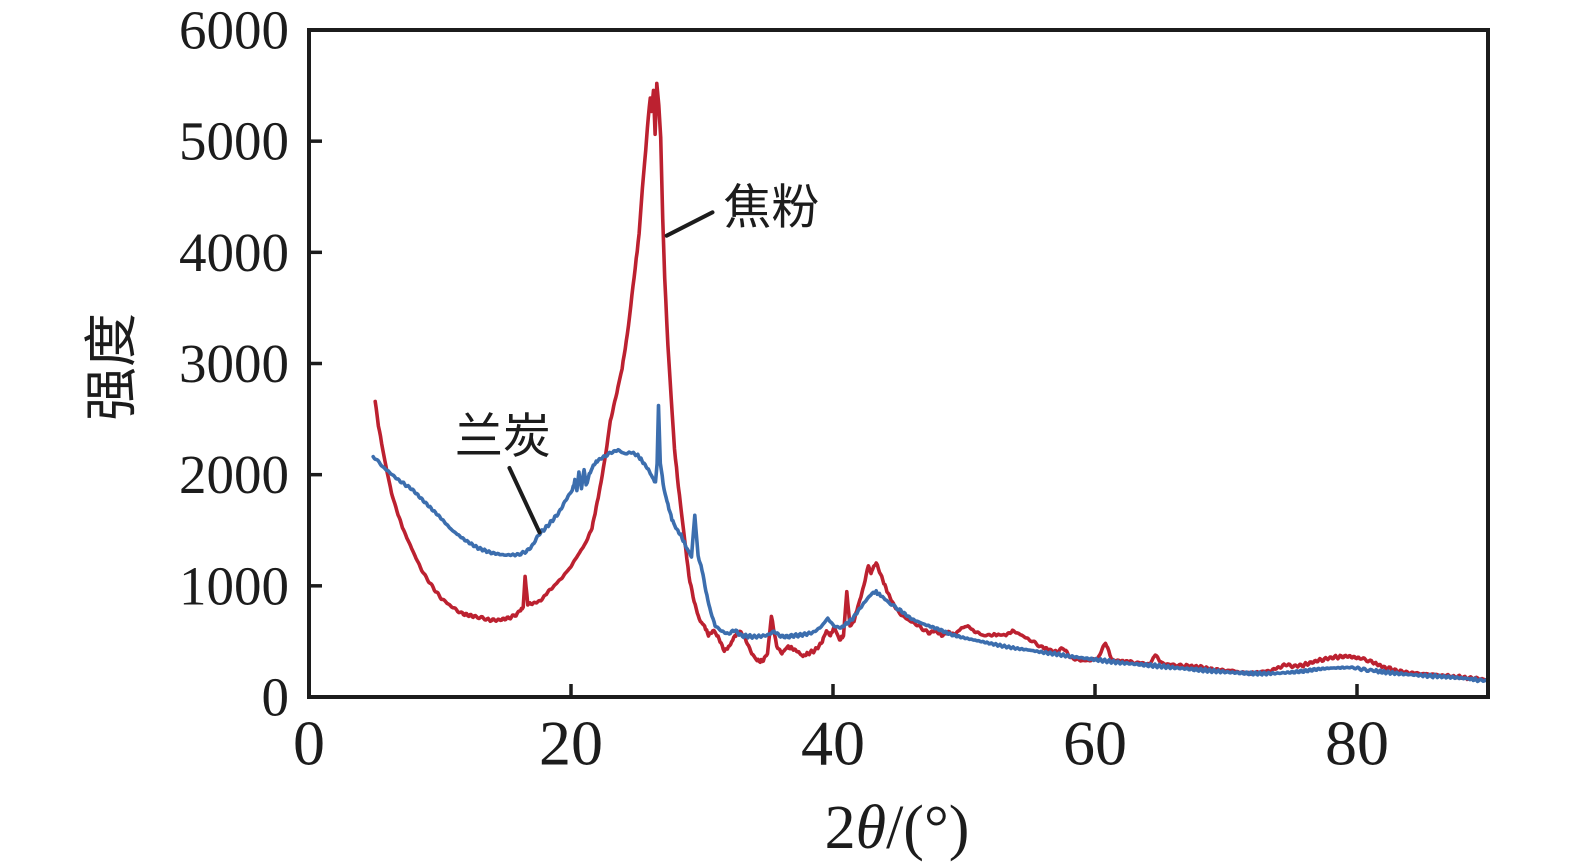 The image size is (1575, 868). Describe the element at coordinates (234, 363) in the screenshot. I see `y-tick-label: 3000` at that location.